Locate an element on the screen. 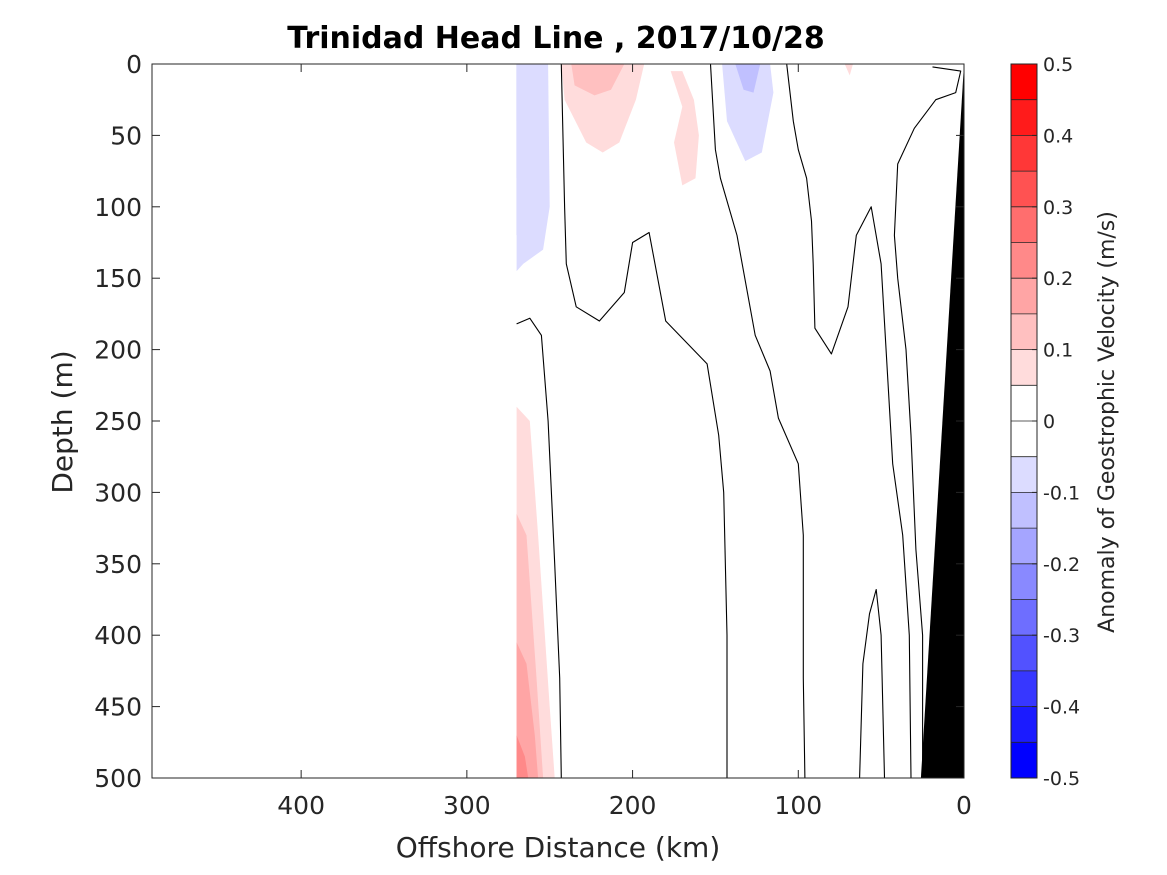  y-tick-label: 50 is located at coordinates (126, 135).